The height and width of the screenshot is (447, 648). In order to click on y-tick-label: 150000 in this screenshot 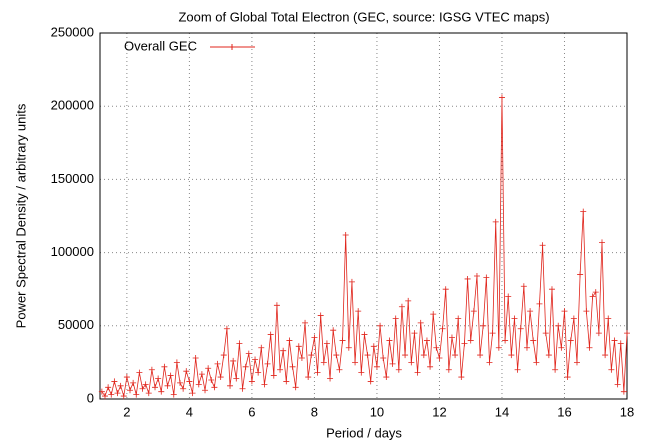, I will do `click(72, 178)`.